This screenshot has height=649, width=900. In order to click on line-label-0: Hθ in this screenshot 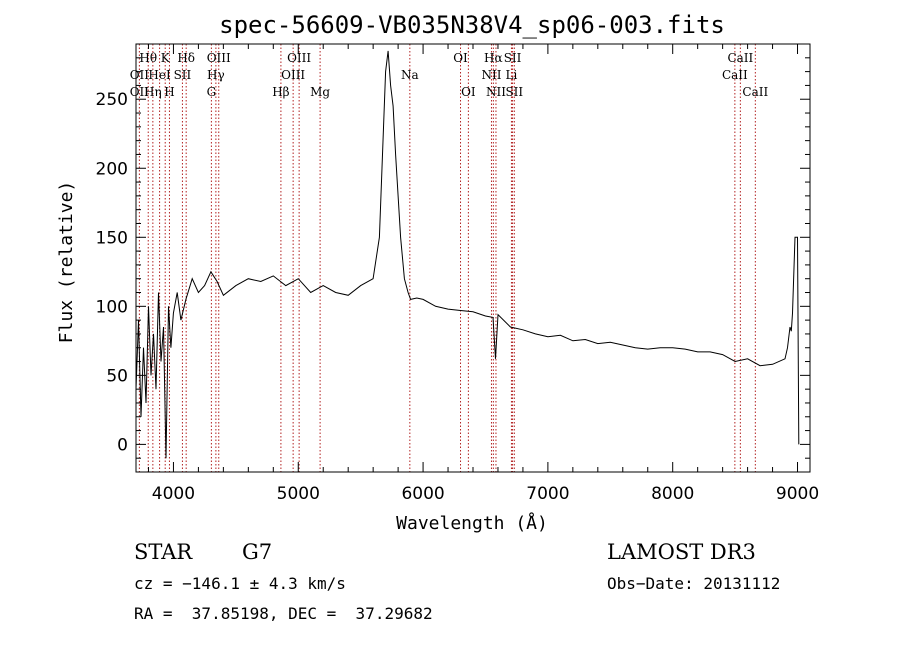, I will do `click(148, 58)`.